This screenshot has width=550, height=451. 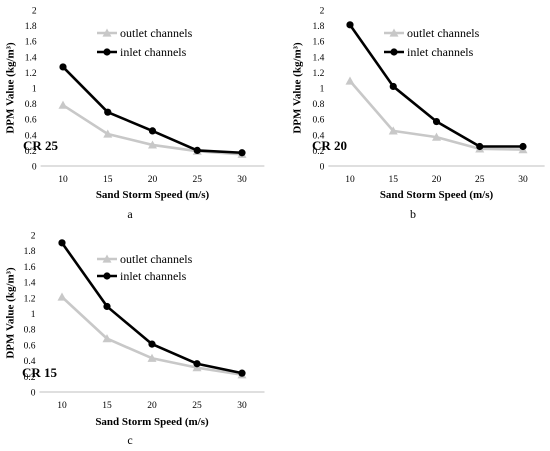 I want to click on y-tick-label: 2, so click(x=33, y=237).